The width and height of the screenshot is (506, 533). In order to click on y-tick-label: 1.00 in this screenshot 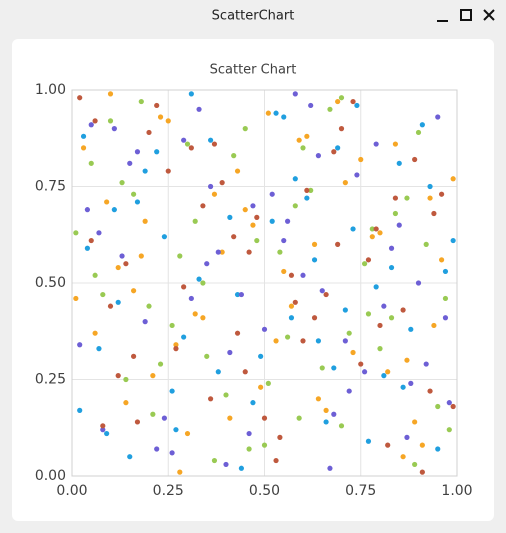, I will do `click(50, 90)`.